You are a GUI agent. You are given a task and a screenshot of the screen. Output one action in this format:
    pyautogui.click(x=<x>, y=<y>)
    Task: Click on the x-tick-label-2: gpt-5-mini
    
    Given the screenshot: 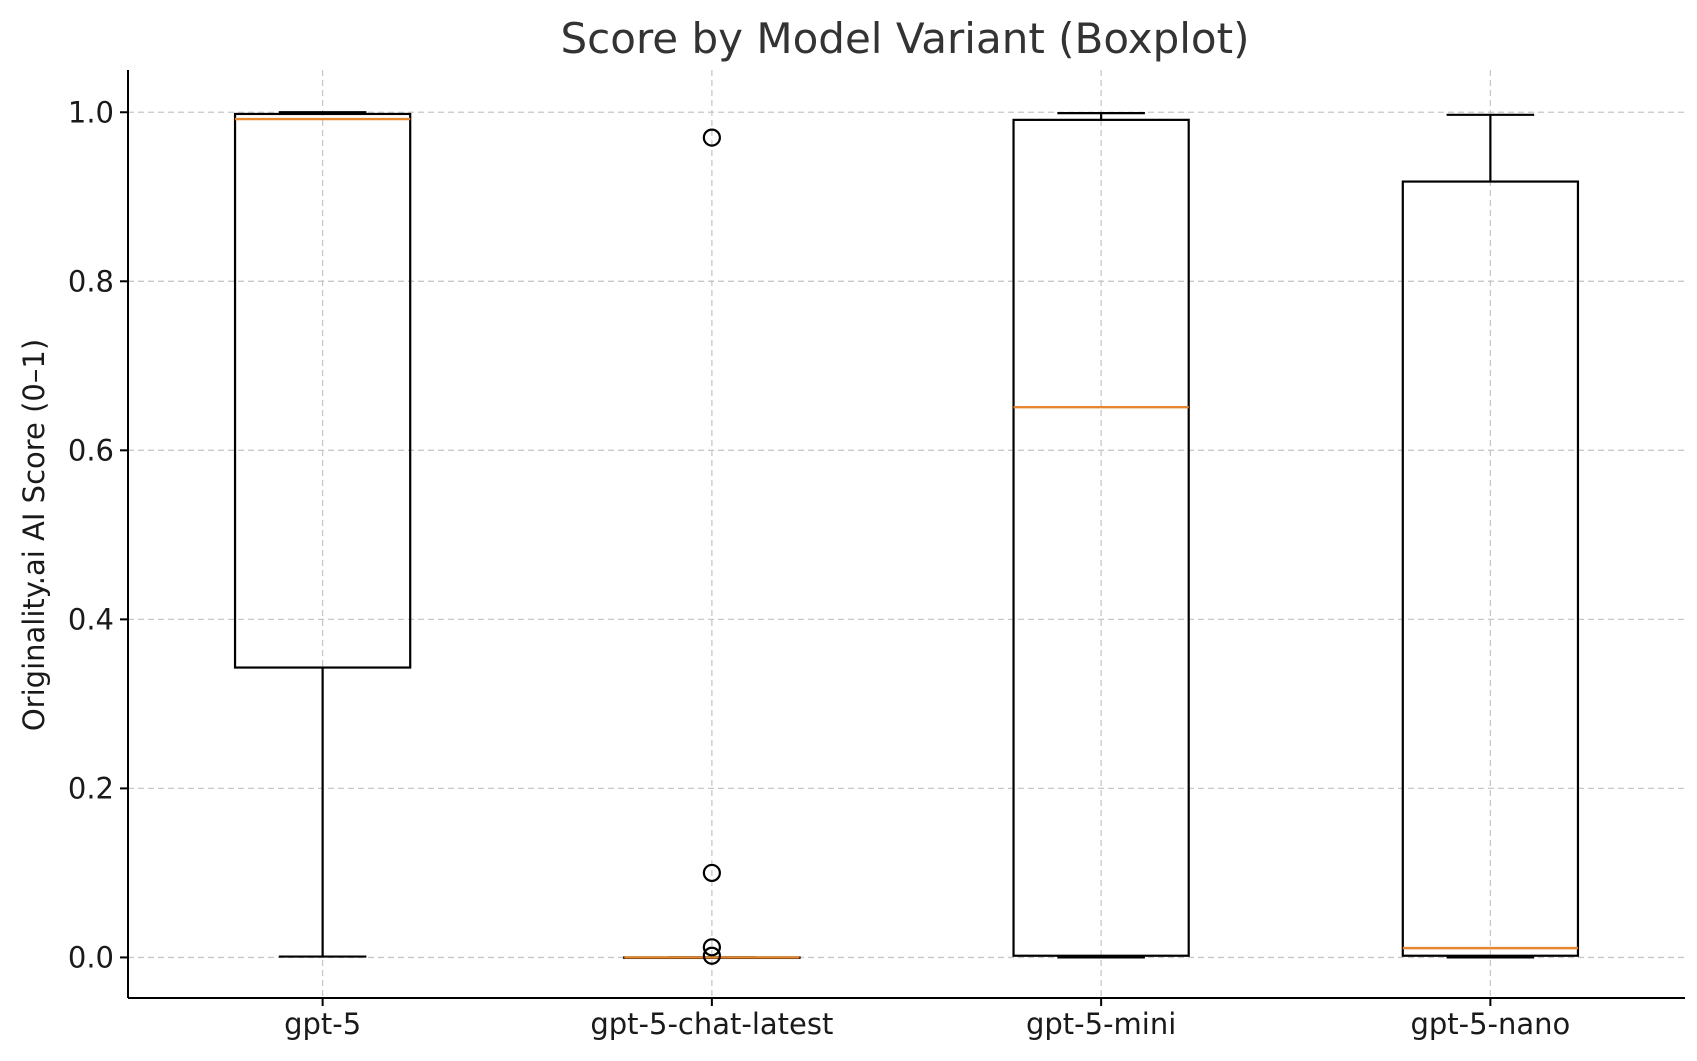 What is the action you would take?
    pyautogui.click(x=1101, y=1024)
    